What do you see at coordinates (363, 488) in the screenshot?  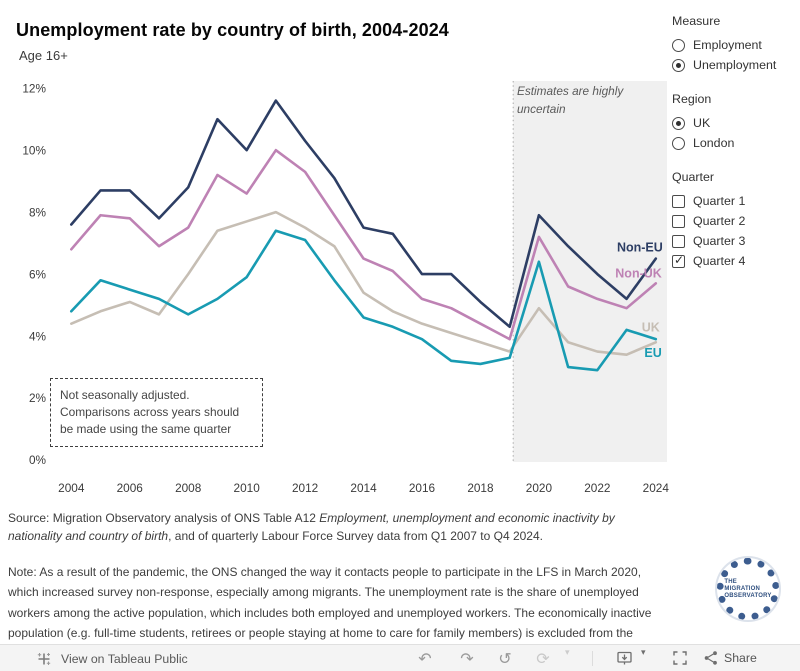 I see `x-axis-tick-label: 2014` at bounding box center [363, 488].